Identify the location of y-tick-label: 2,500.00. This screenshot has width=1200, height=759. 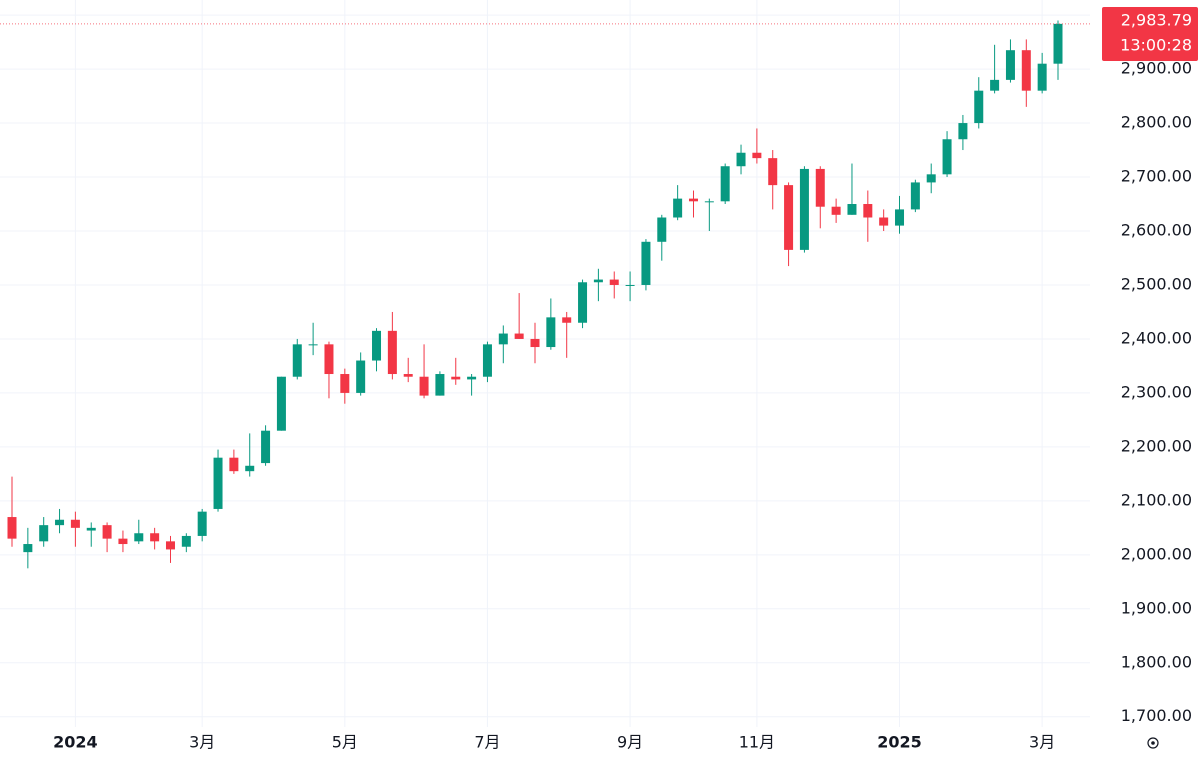
(1156, 283).